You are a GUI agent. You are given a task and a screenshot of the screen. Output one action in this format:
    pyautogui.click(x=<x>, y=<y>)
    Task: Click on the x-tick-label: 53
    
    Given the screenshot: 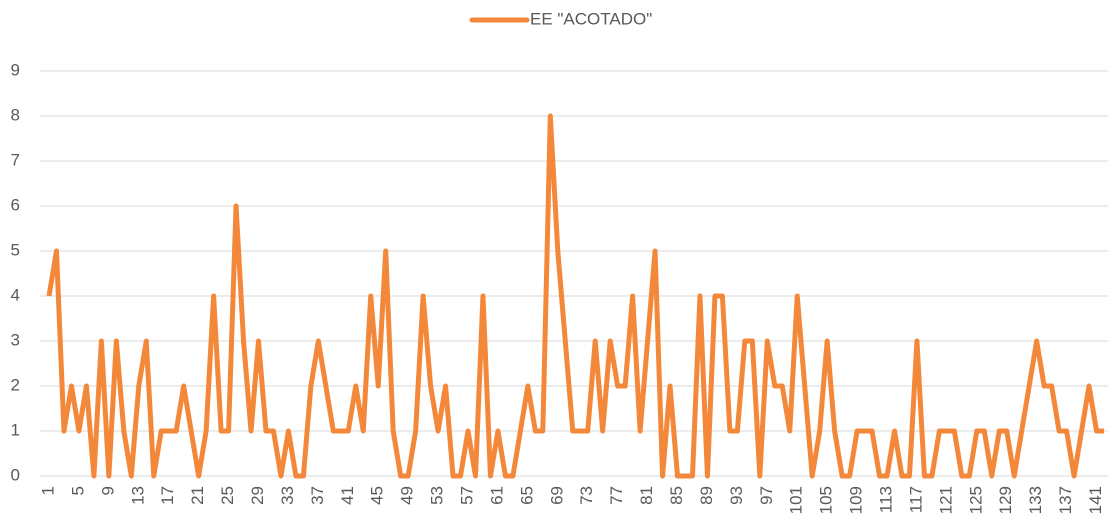 What is the action you would take?
    pyautogui.click(x=437, y=495)
    